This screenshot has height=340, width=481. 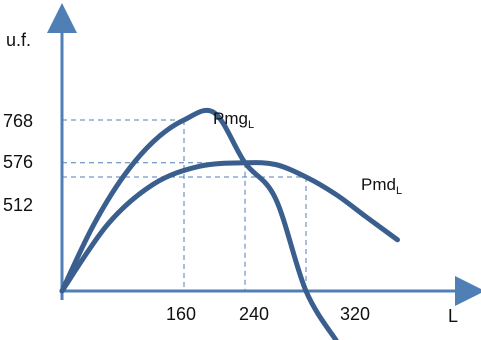 What do you see at coordinates (230, 118) in the screenshot?
I see `series-label-pmg-name: Pmg` at bounding box center [230, 118].